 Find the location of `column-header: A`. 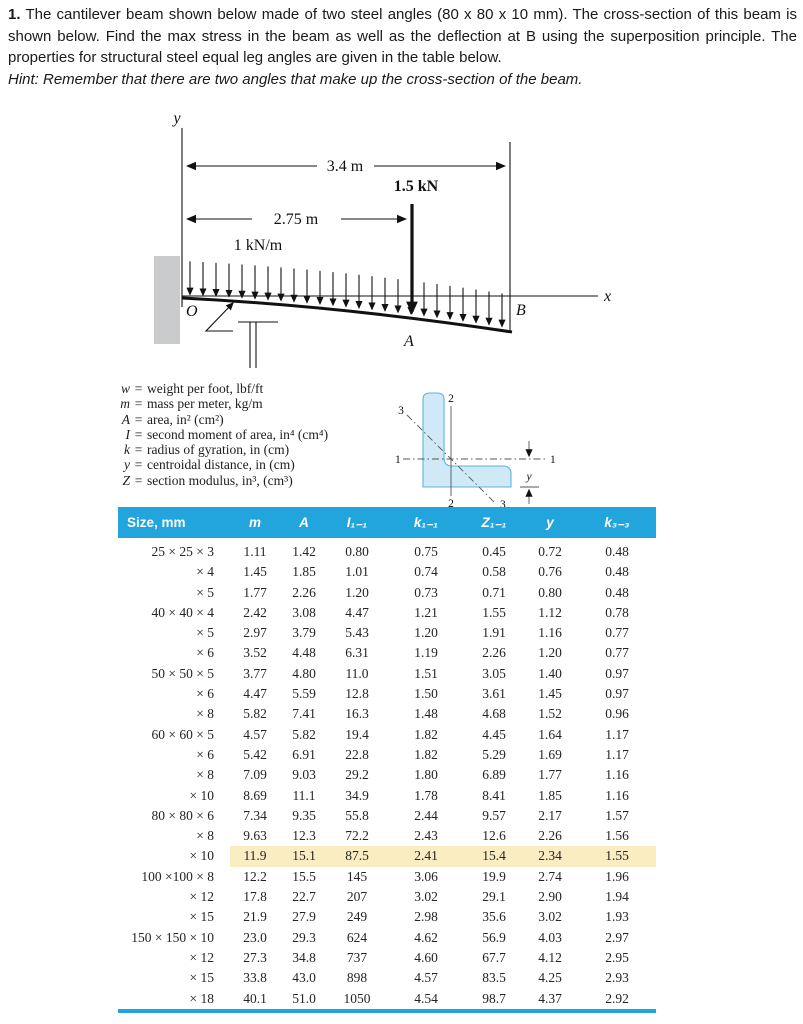

column-header: A is located at coordinates (304, 522).